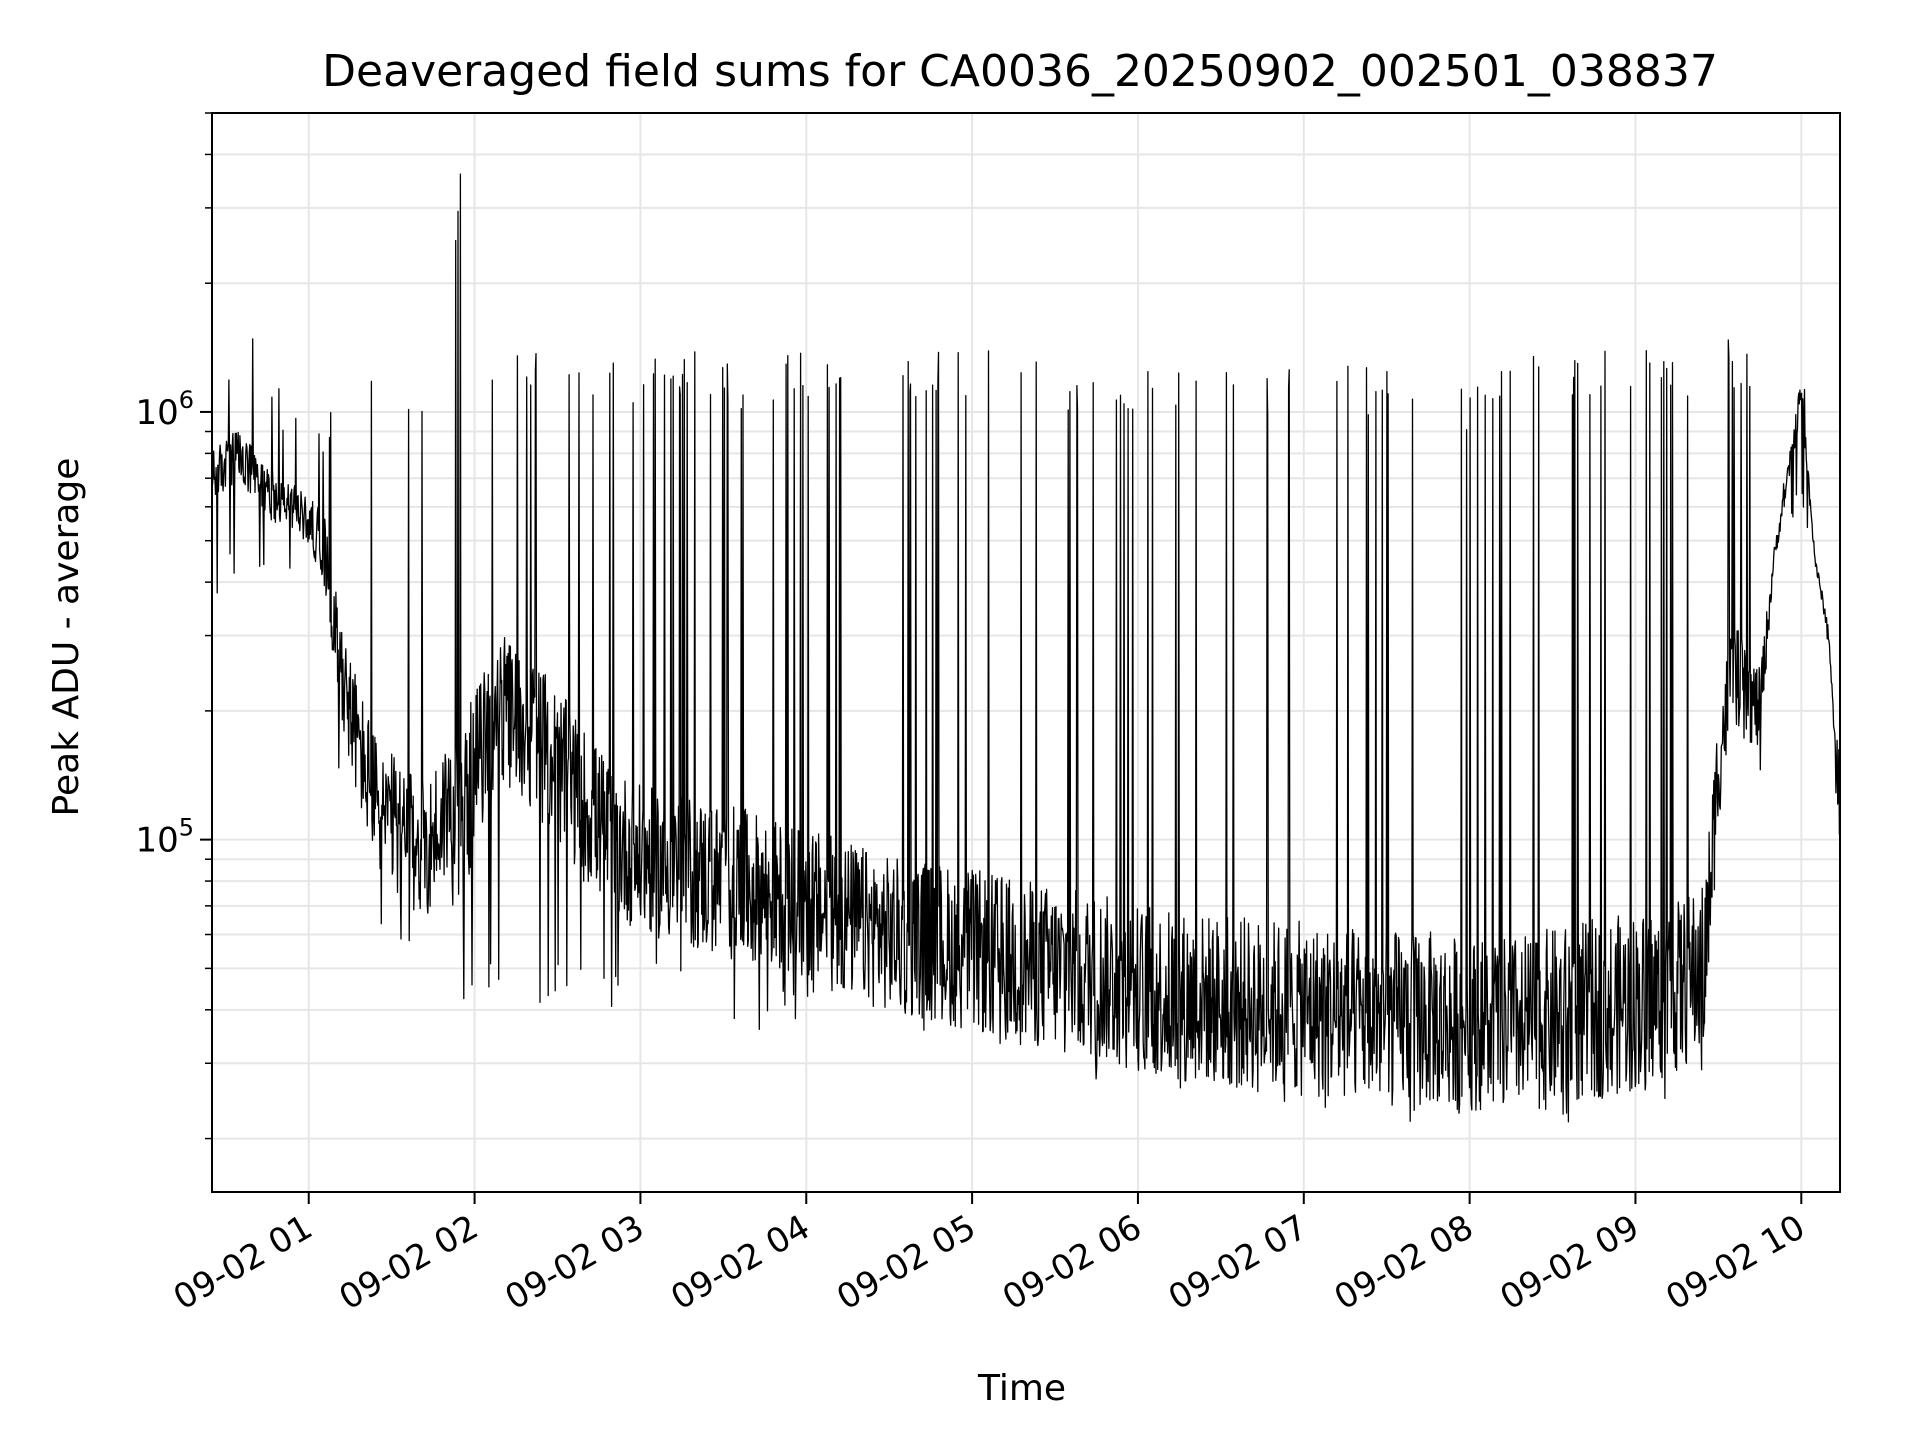 The width and height of the screenshot is (1920, 1440). Describe the element at coordinates (740, 1262) in the screenshot. I see `x-tick-label: 09-02 04` at that location.